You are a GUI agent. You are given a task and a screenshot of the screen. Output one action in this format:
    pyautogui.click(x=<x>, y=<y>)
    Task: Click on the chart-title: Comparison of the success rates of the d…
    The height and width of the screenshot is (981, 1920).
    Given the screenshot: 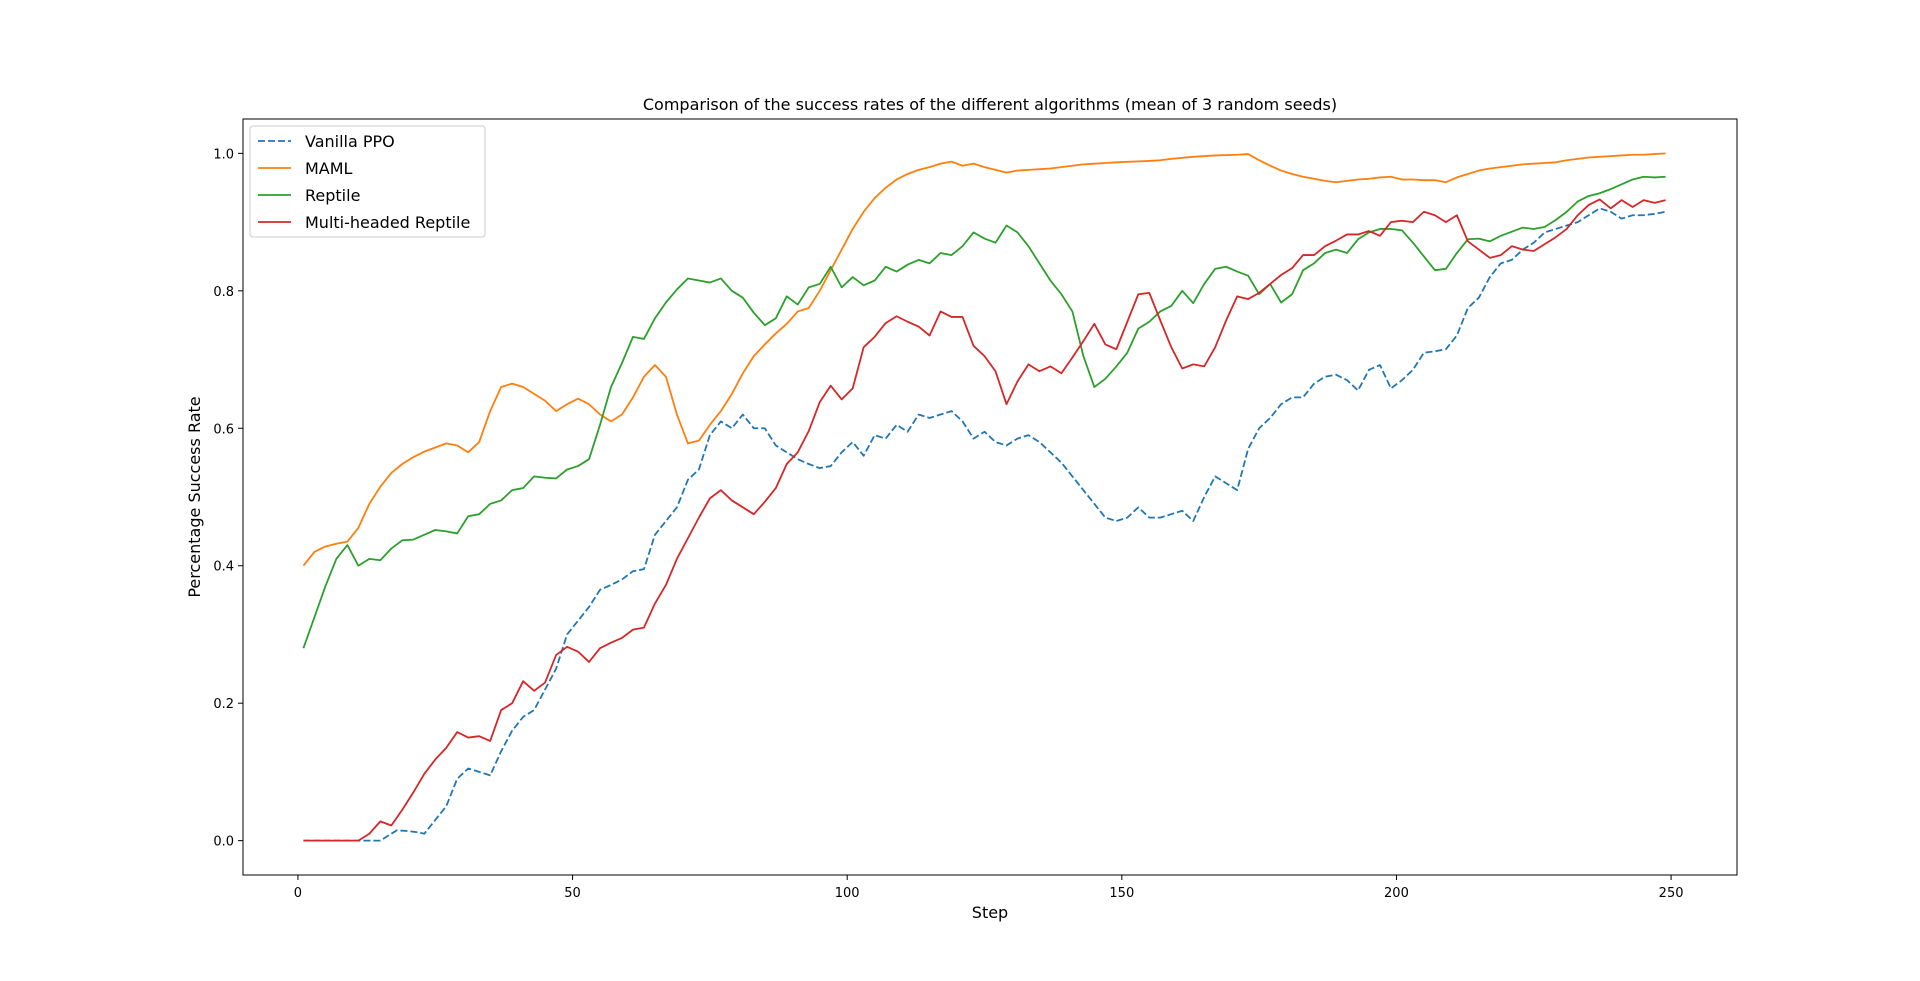 What is the action you would take?
    pyautogui.click(x=990, y=104)
    